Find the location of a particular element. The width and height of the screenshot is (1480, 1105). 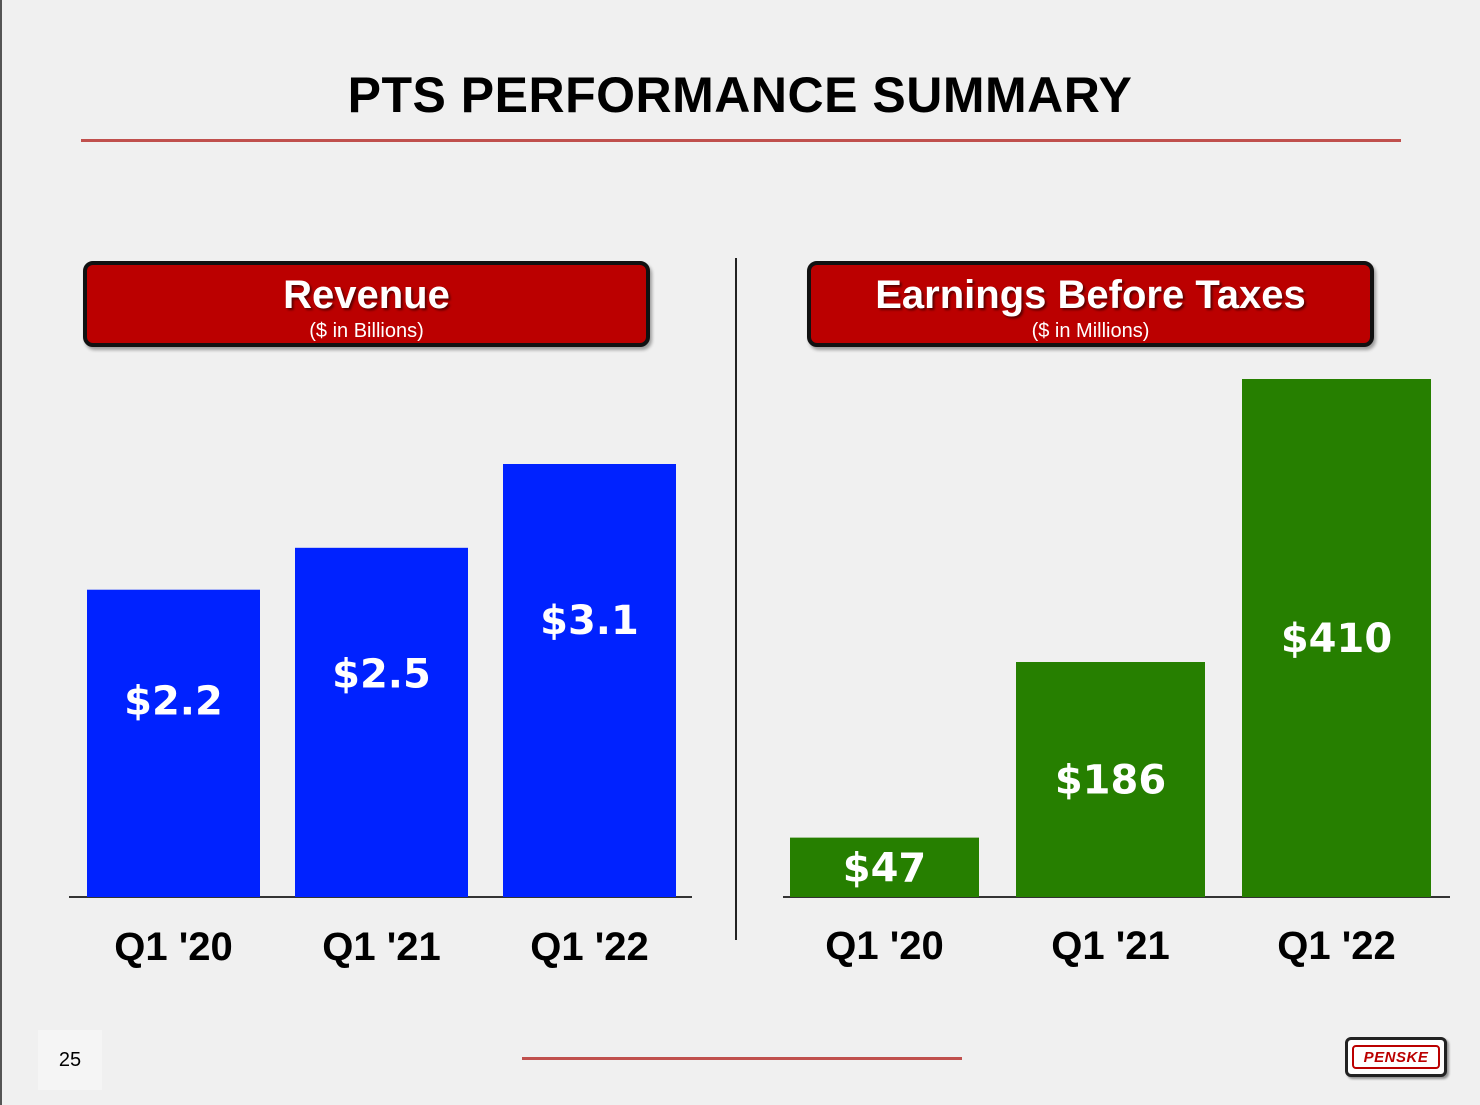

revenue-header: Revenue ($ in Billions) is located at coordinates (366, 304).